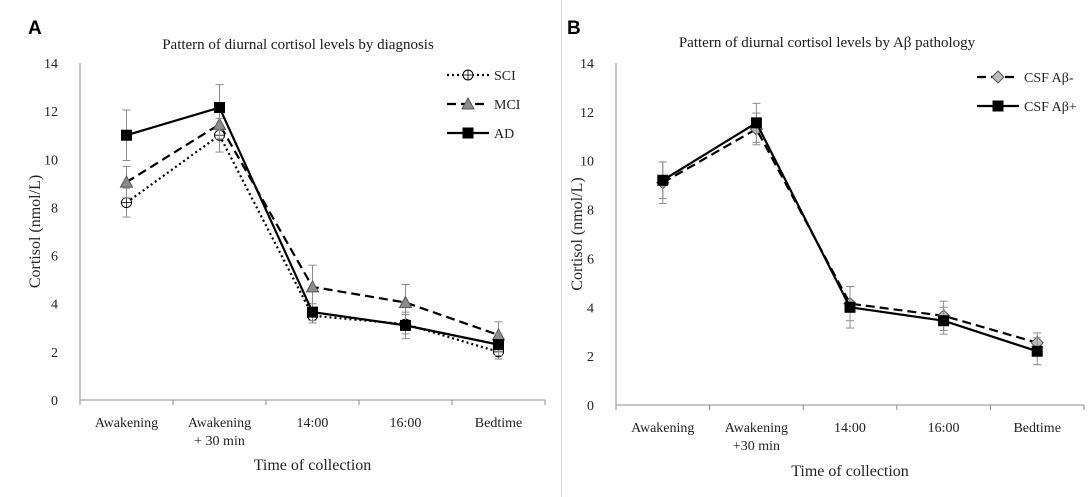 The height and width of the screenshot is (497, 1092). I want to click on x-tick-label-line: + 30 min, so click(219, 441).